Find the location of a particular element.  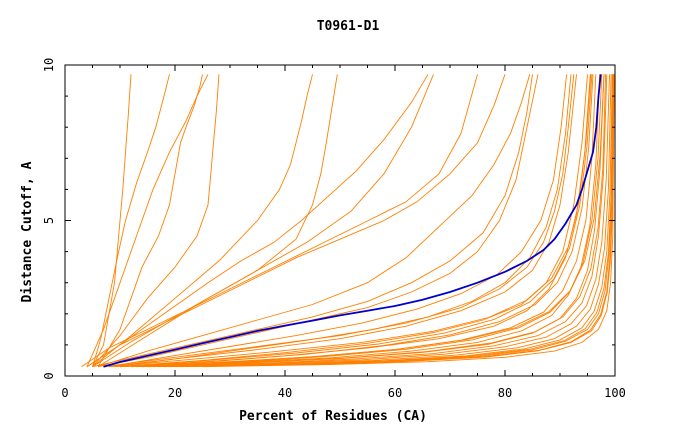

y-axis-label: Distance Cutoff, A is located at coordinates (27, 231).